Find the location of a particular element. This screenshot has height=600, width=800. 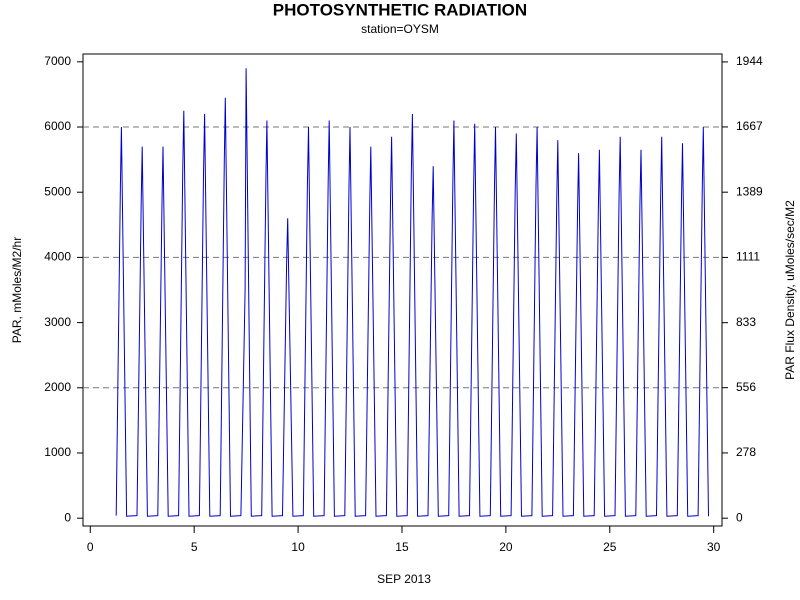

x-tick-label: 5 is located at coordinates (194, 547).